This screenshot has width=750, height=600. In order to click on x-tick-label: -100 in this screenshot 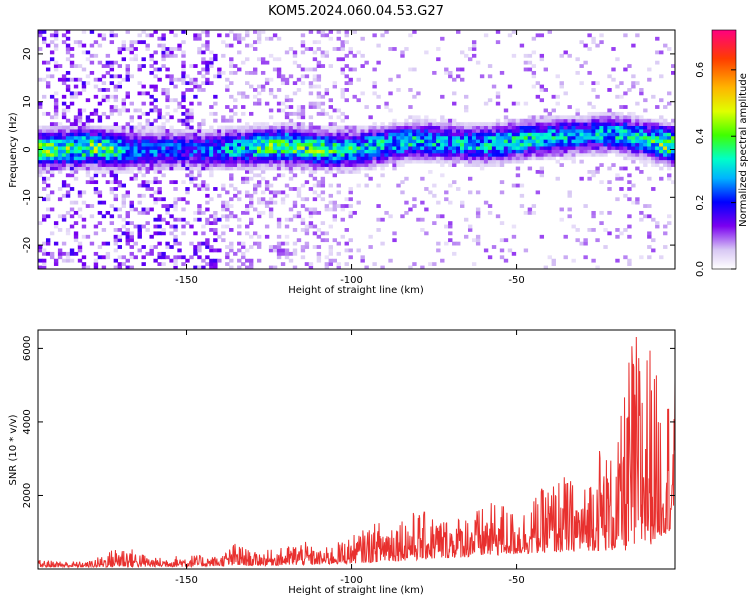, I will do `click(351, 280)`.